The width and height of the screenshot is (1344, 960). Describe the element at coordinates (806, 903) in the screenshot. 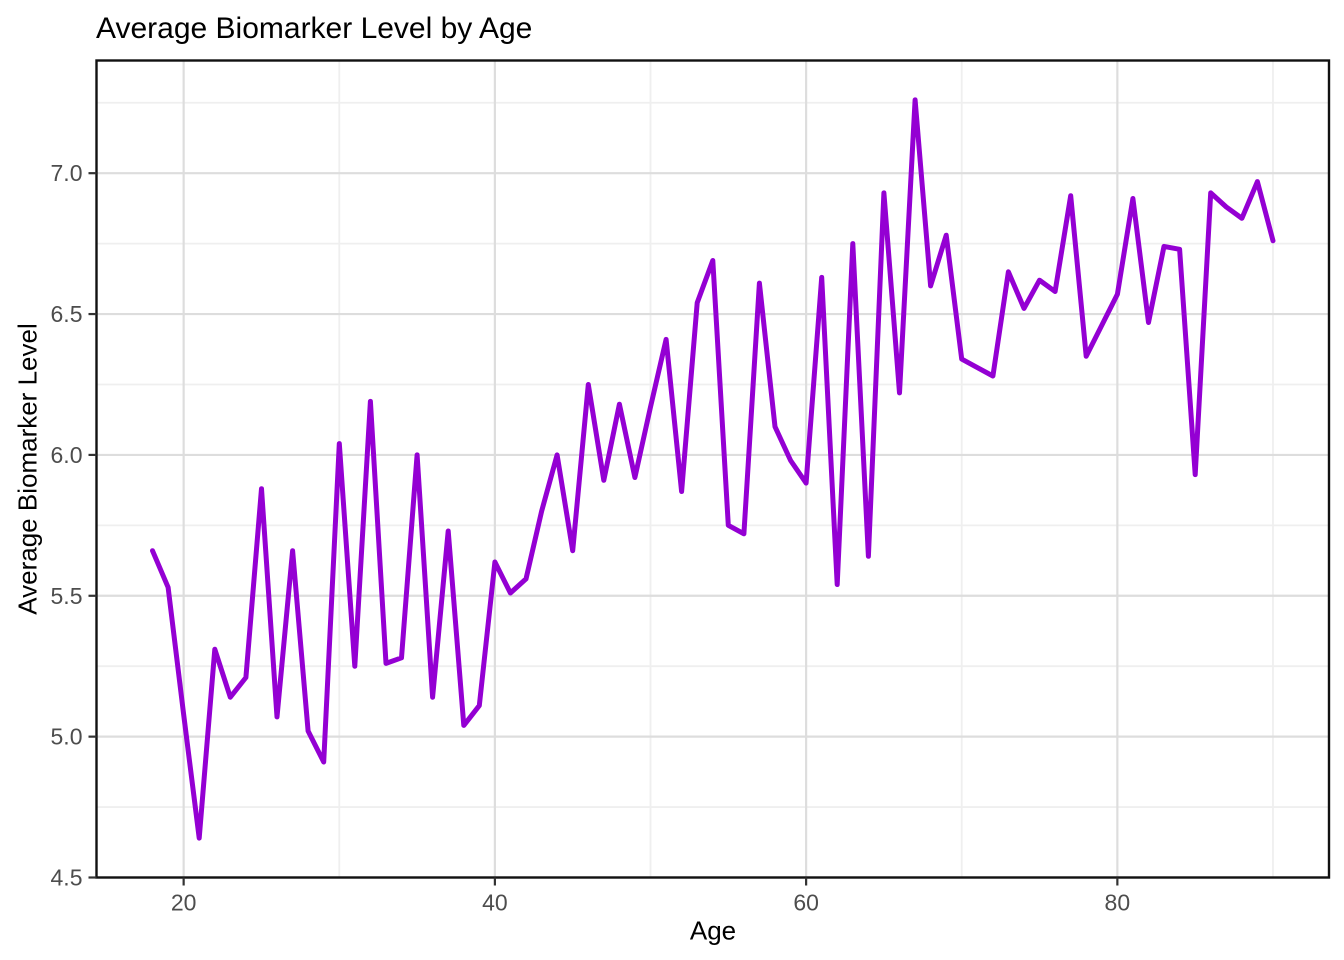

I see `x-tick-label: 60` at that location.